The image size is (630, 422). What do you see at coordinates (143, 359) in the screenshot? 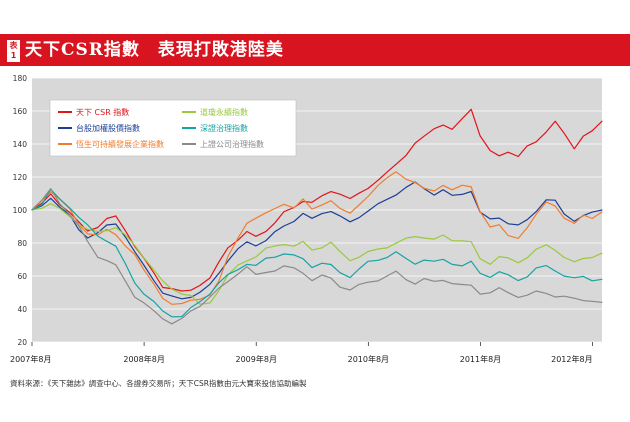
I see `x-tick-label: 2008年8月` at bounding box center [143, 359].